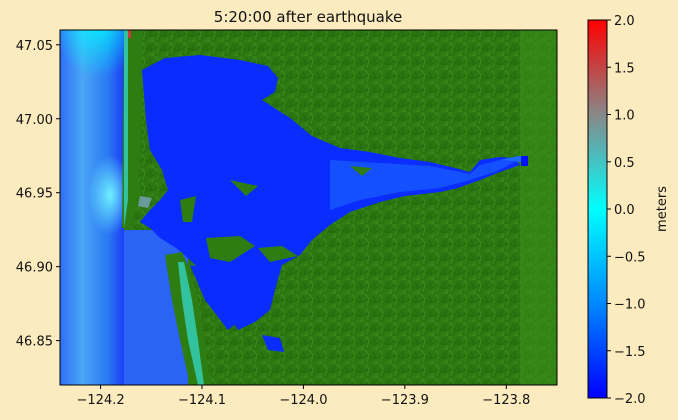 The height and width of the screenshot is (420, 678). I want to click on colorbar-tick-label: 1.5, so click(624, 68).